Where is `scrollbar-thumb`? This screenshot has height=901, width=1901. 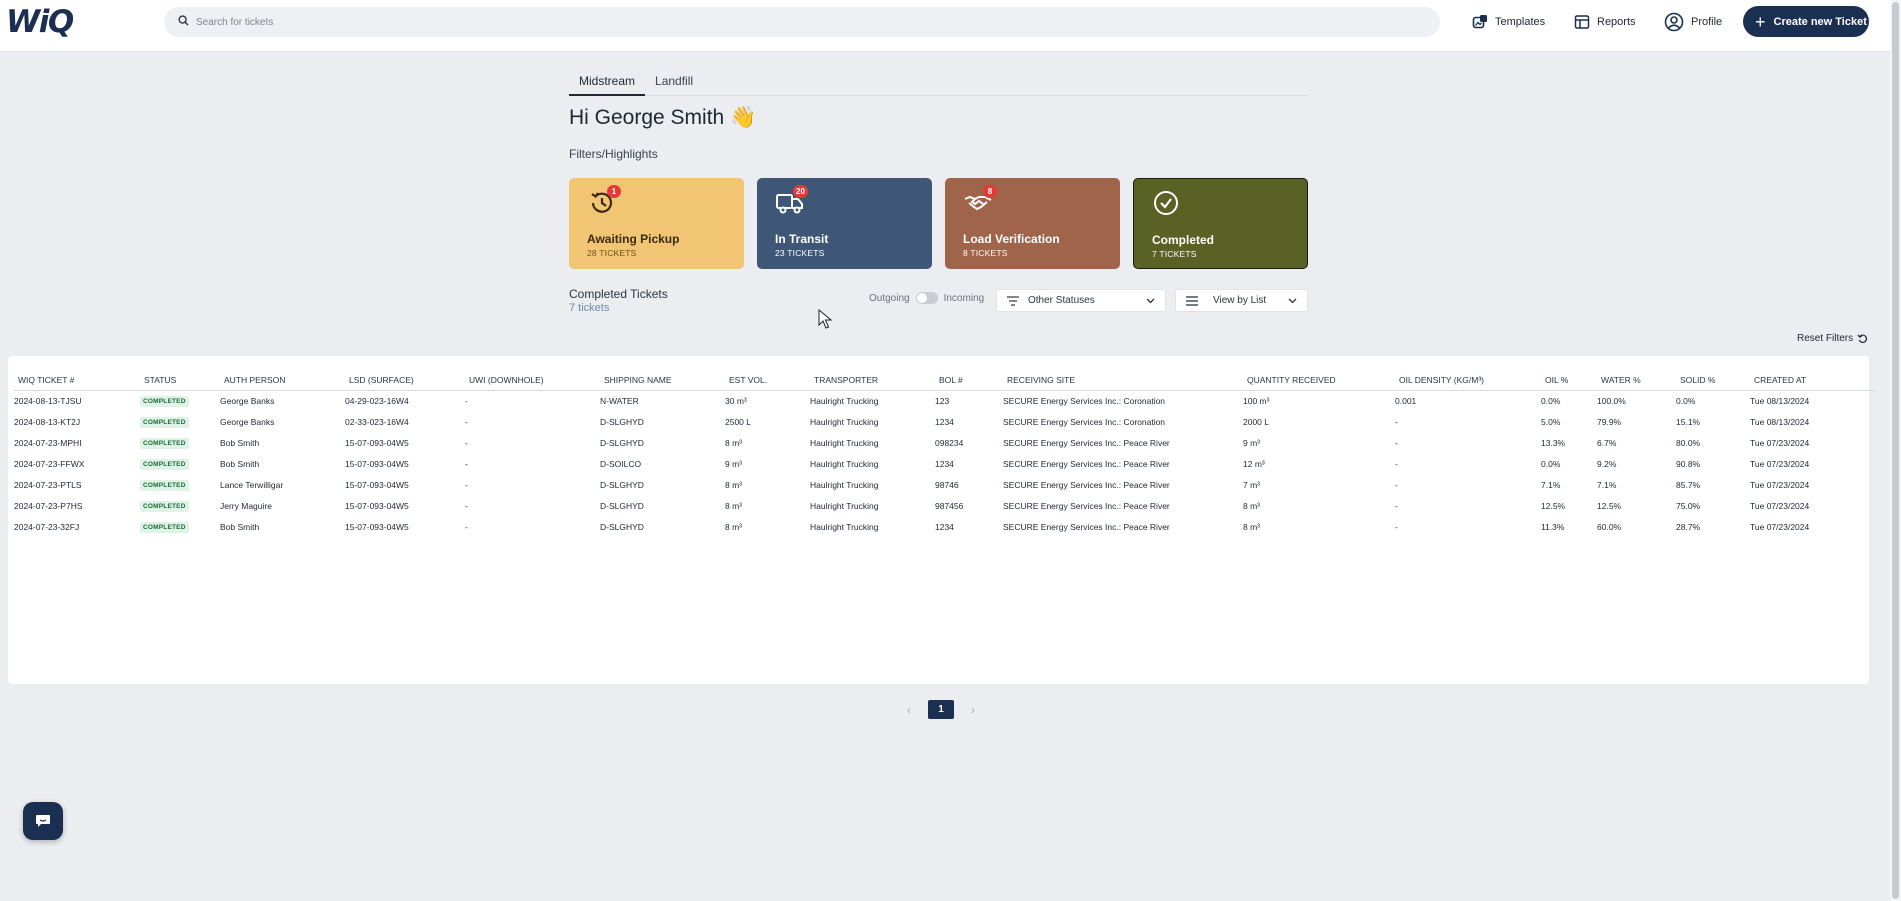 scrollbar-thumb is located at coordinates (1895, 450).